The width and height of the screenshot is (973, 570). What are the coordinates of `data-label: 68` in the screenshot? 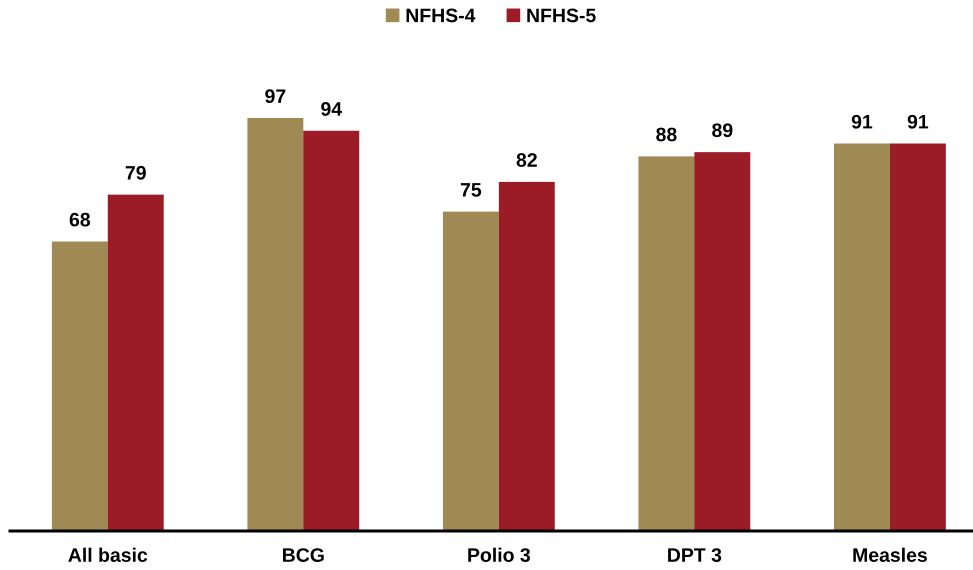 It's located at (80, 219).